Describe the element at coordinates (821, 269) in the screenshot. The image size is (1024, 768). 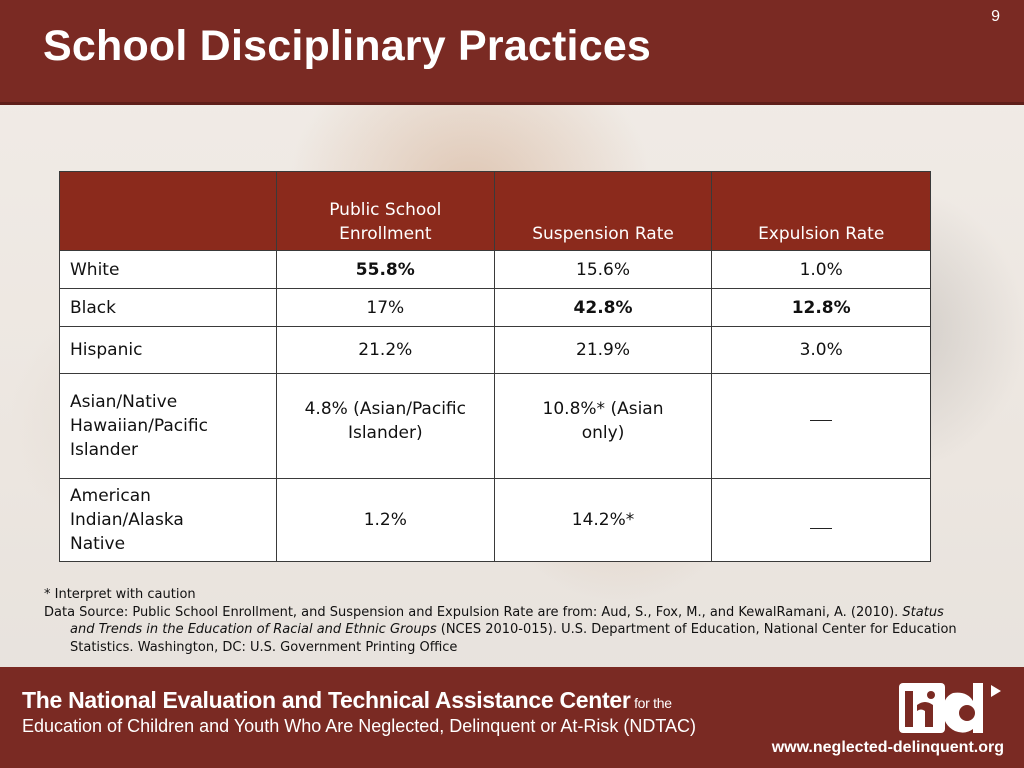
I see `expulsion-cell: 1.0%` at that location.